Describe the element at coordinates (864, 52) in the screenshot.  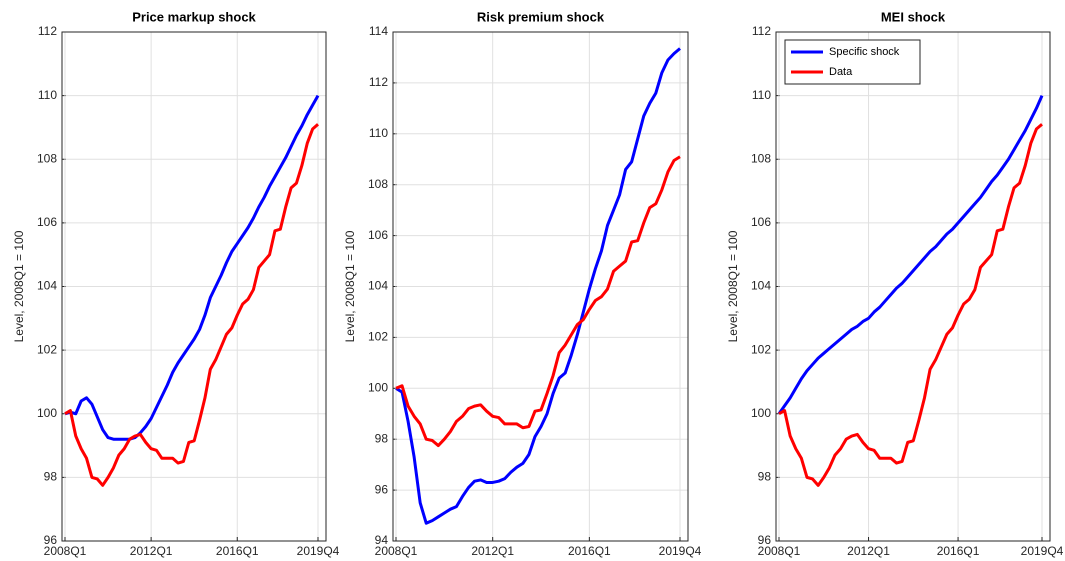
I see `legend-label: Specific shock` at that location.